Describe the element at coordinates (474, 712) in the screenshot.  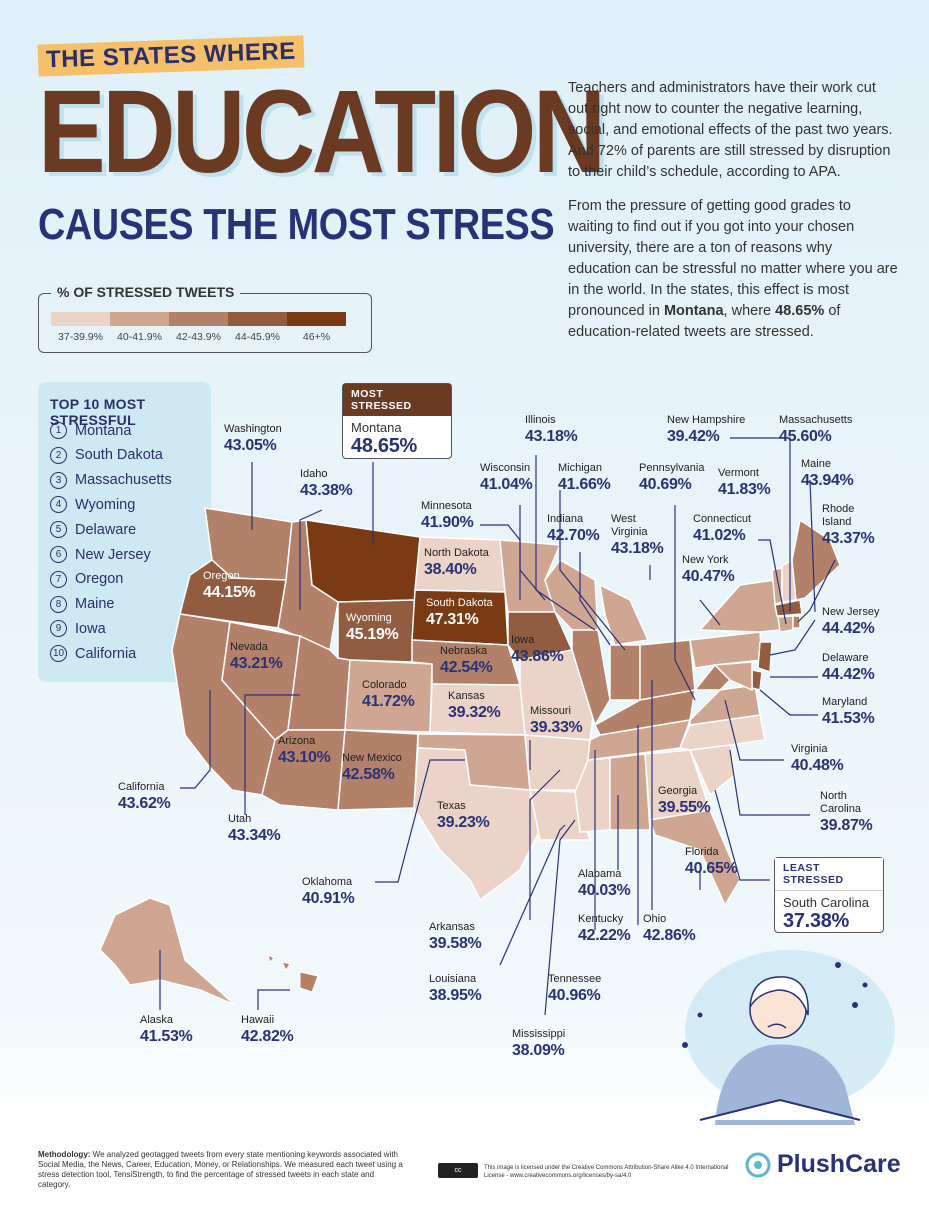
I see `state-value: 39.32%` at that location.